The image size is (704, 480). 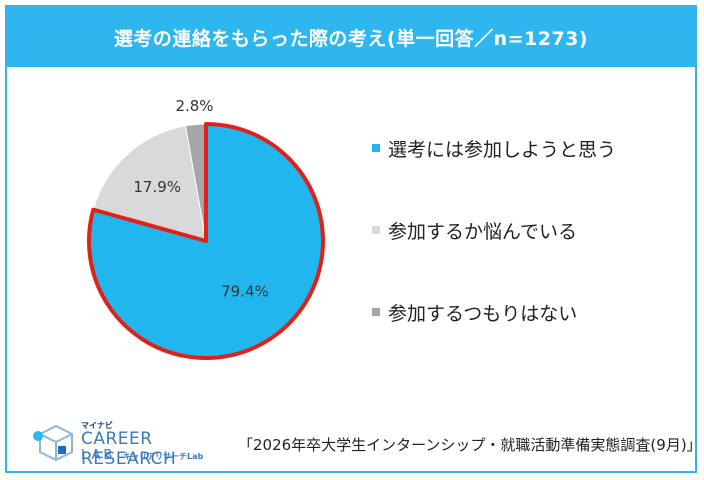 I want to click on legend-item: 選考には参加しようと思う, so click(x=494, y=148).